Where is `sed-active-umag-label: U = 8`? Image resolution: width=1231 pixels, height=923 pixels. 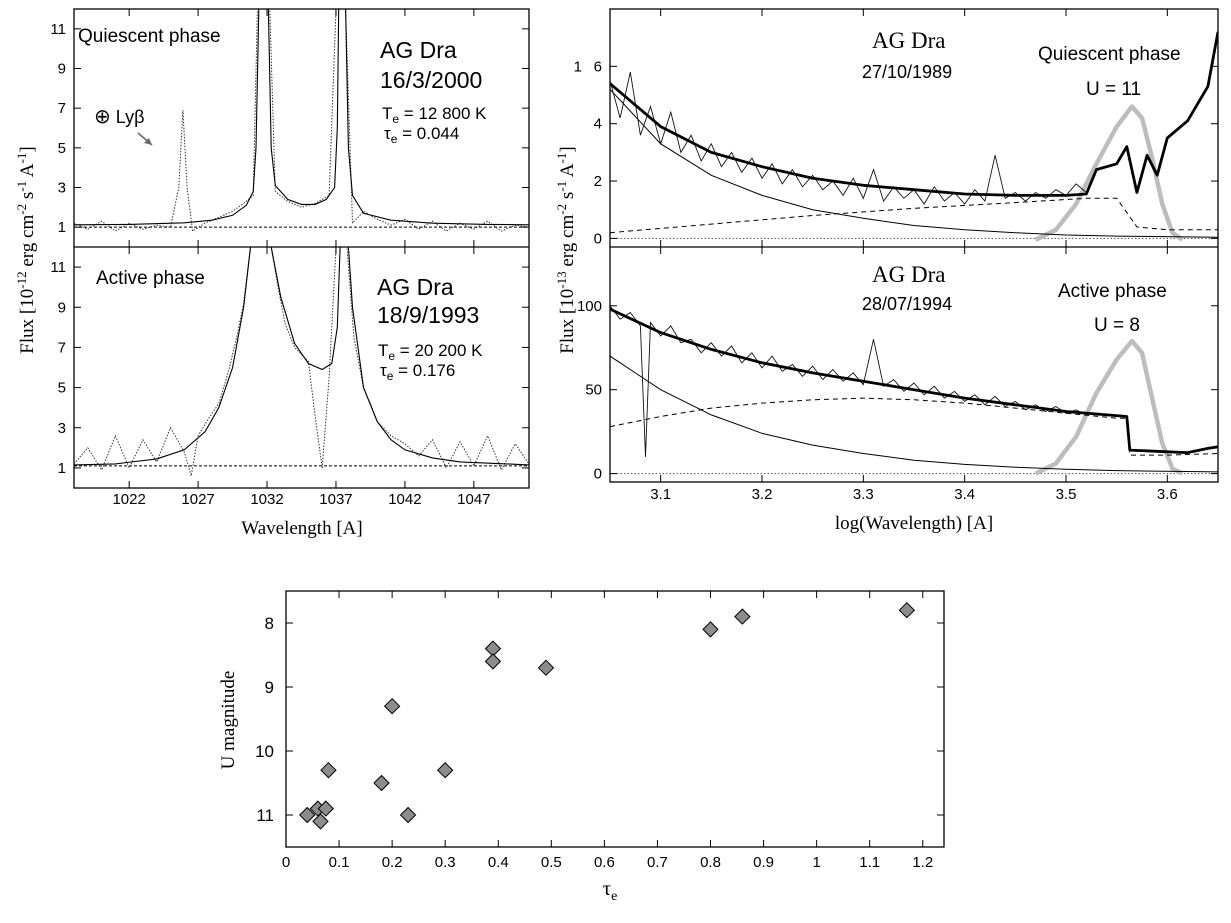
sed-active-umag-label: U = 8 is located at coordinates (1117, 325).